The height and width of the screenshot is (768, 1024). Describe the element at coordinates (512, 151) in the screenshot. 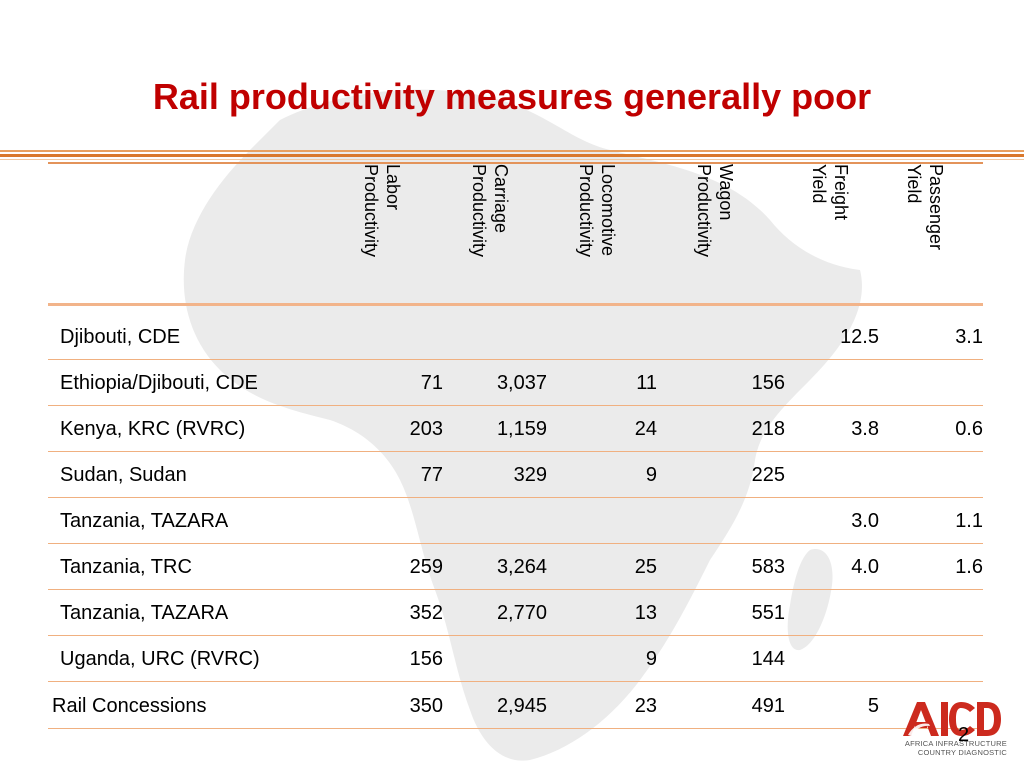

I see `title-rule` at that location.